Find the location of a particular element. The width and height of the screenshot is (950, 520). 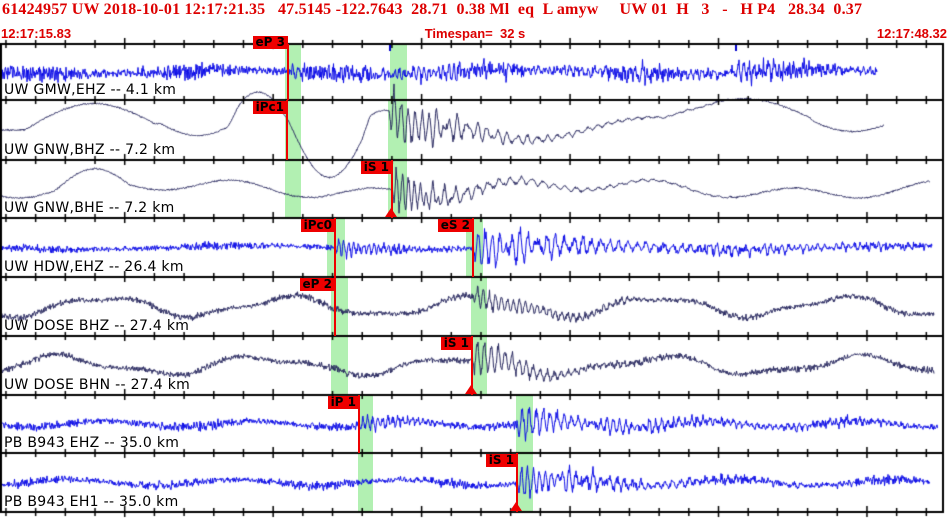

trace-panel-uw-gmw-ehz: eP 3 UW GMW,EHZ -- 4.1 km is located at coordinates (475, 68).